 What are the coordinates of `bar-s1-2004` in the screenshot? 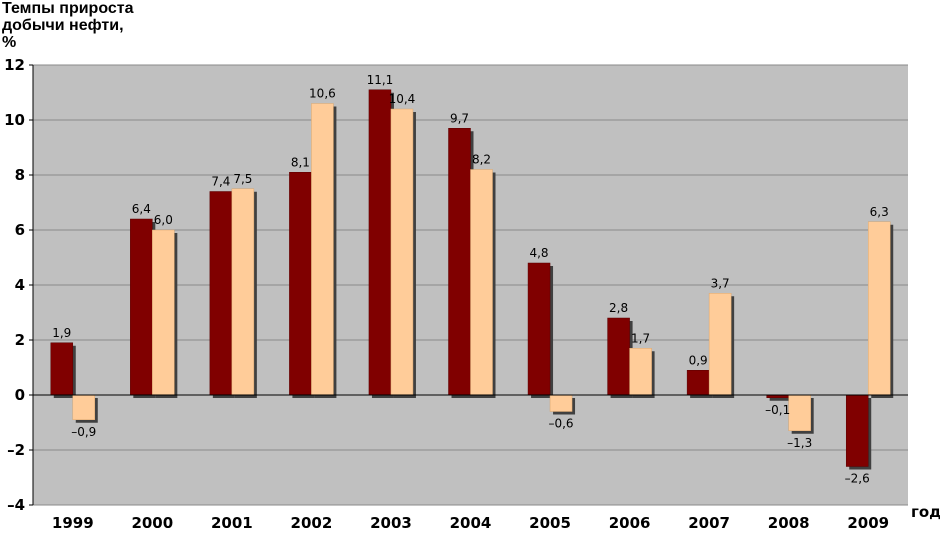 It's located at (459, 262).